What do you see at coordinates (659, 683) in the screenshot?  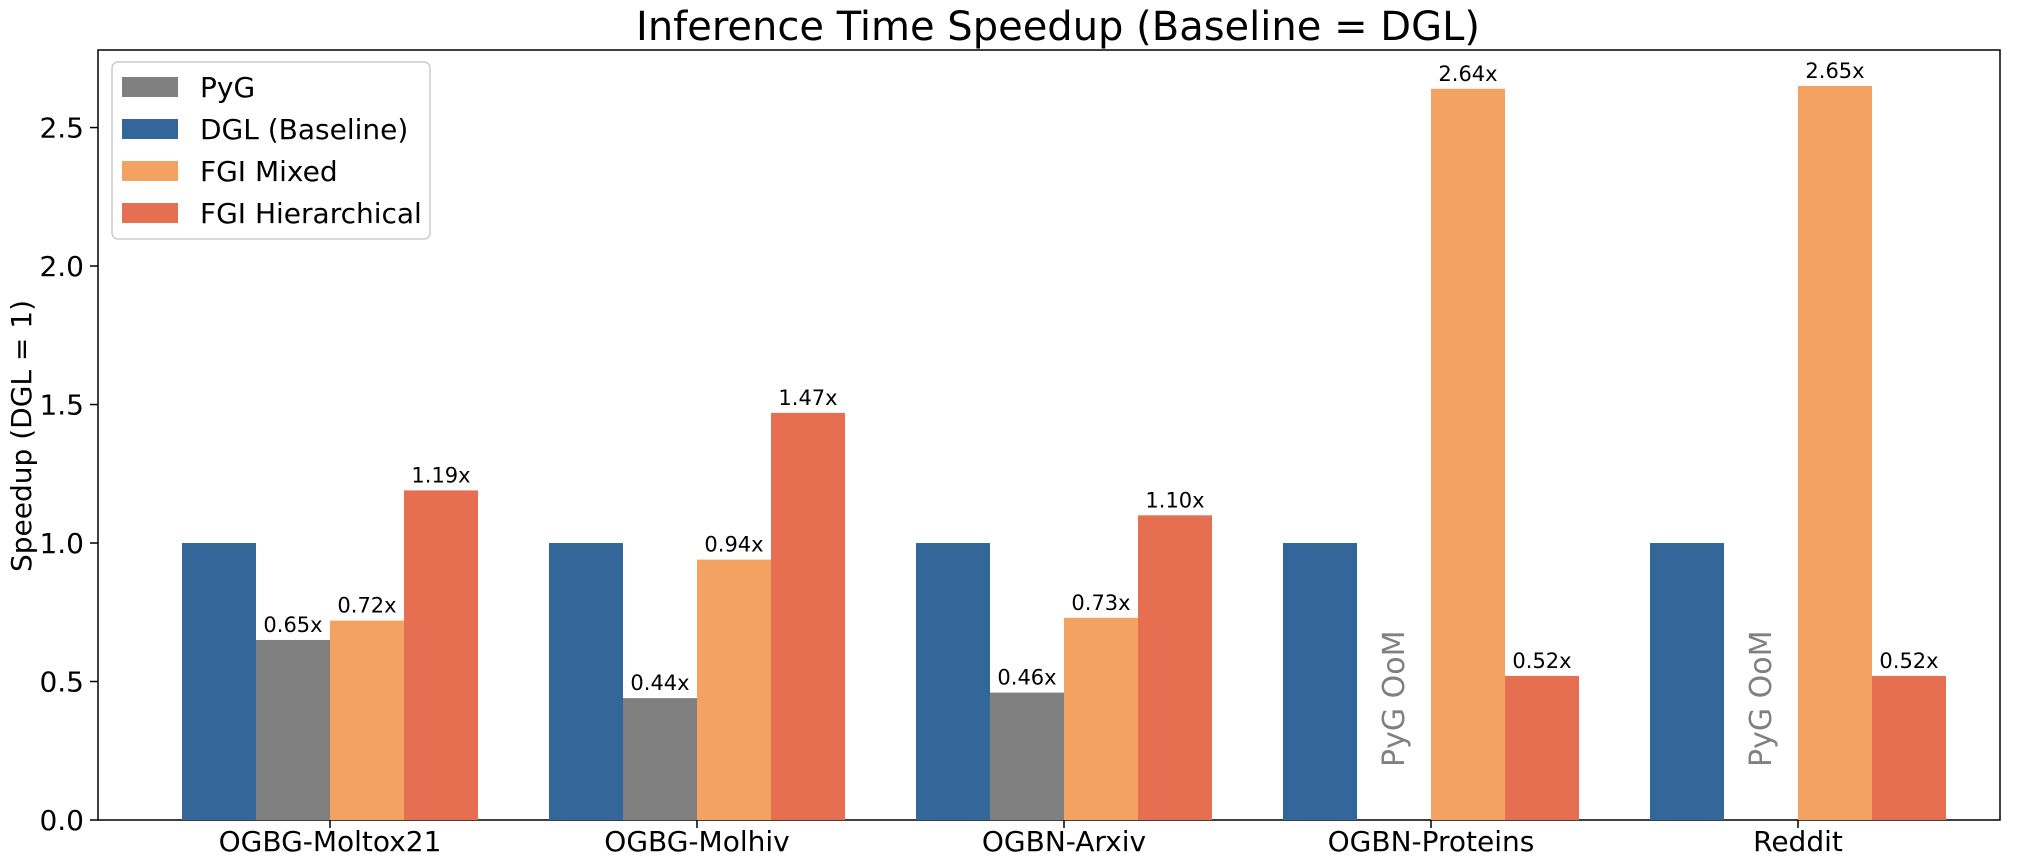 I see `data-label: 0.44x` at bounding box center [659, 683].